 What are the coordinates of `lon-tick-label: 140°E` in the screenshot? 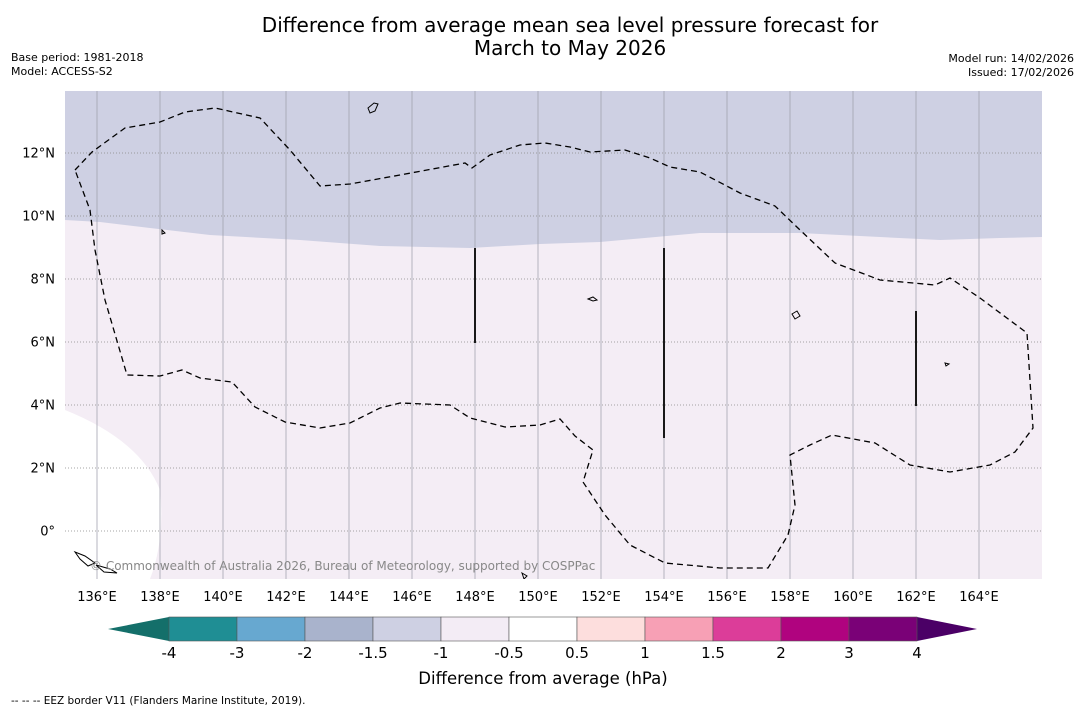 It's located at (223, 597).